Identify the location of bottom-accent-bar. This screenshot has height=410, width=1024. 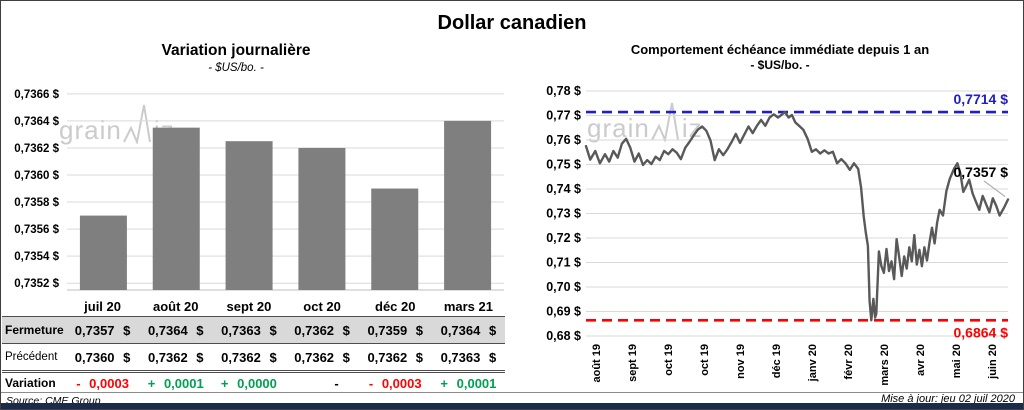
(512, 406).